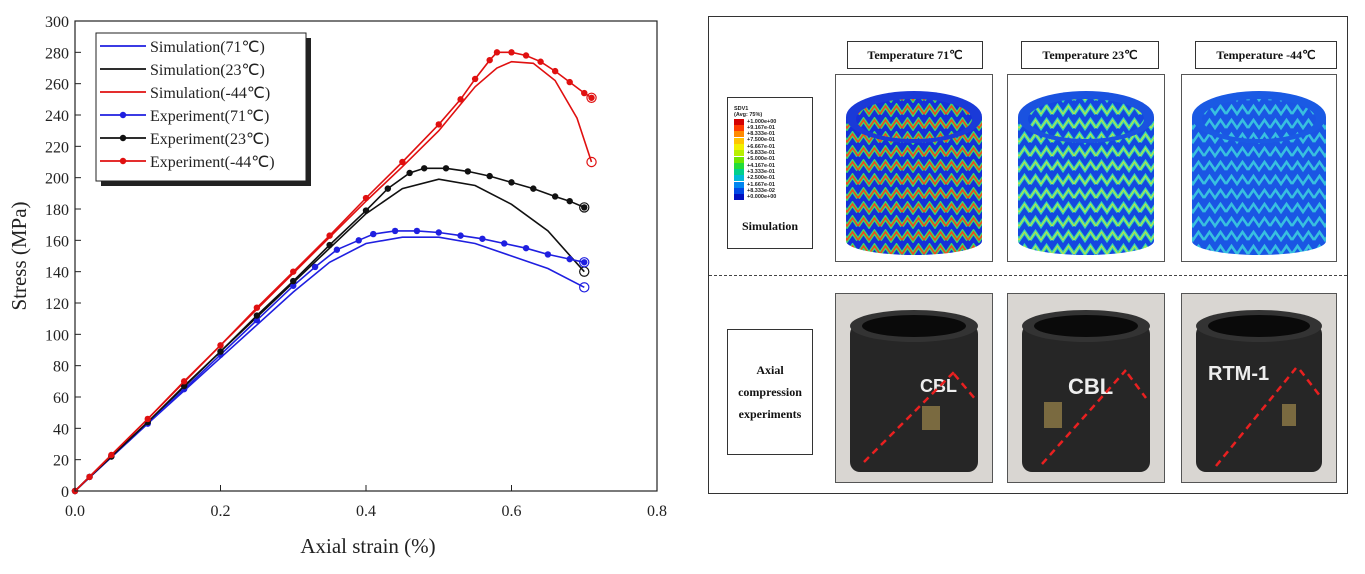  I want to click on contour-legend-row: +8.333e-01, so click(755, 134).